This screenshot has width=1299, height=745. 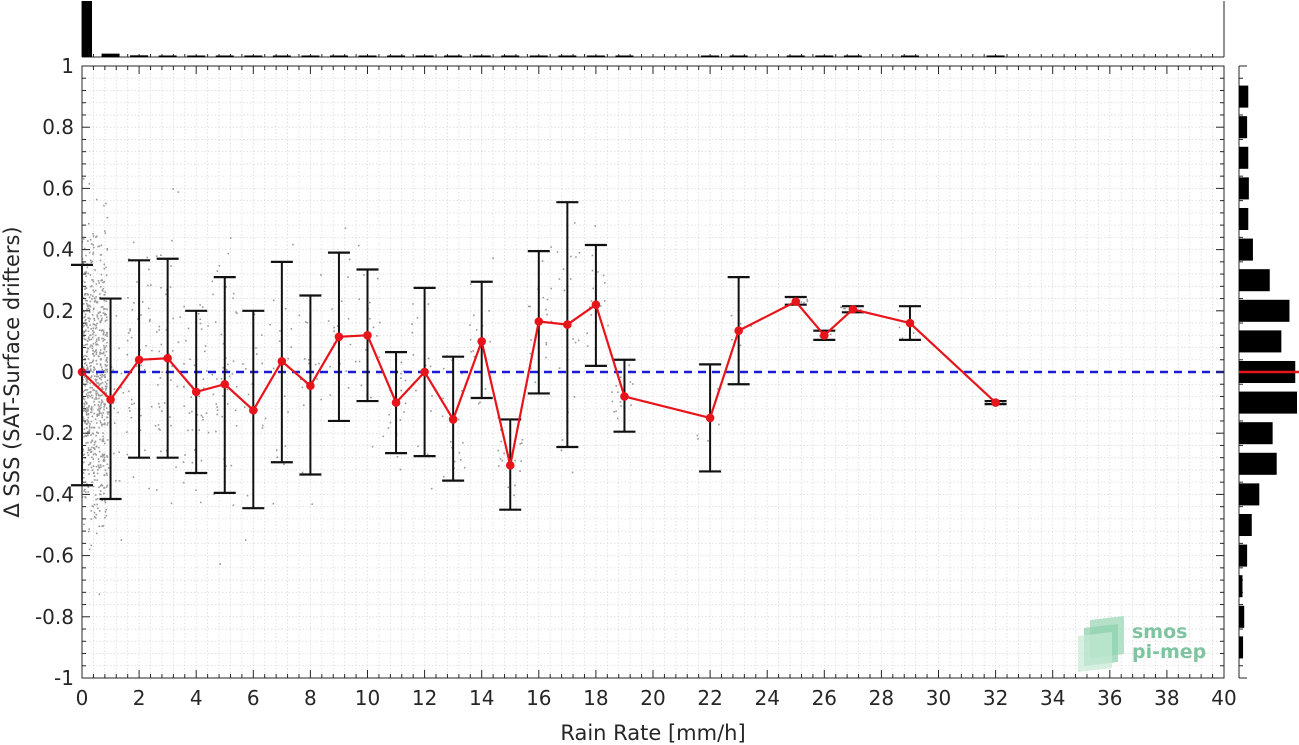 I want to click on top-hist-bar, so click(x=909, y=56).